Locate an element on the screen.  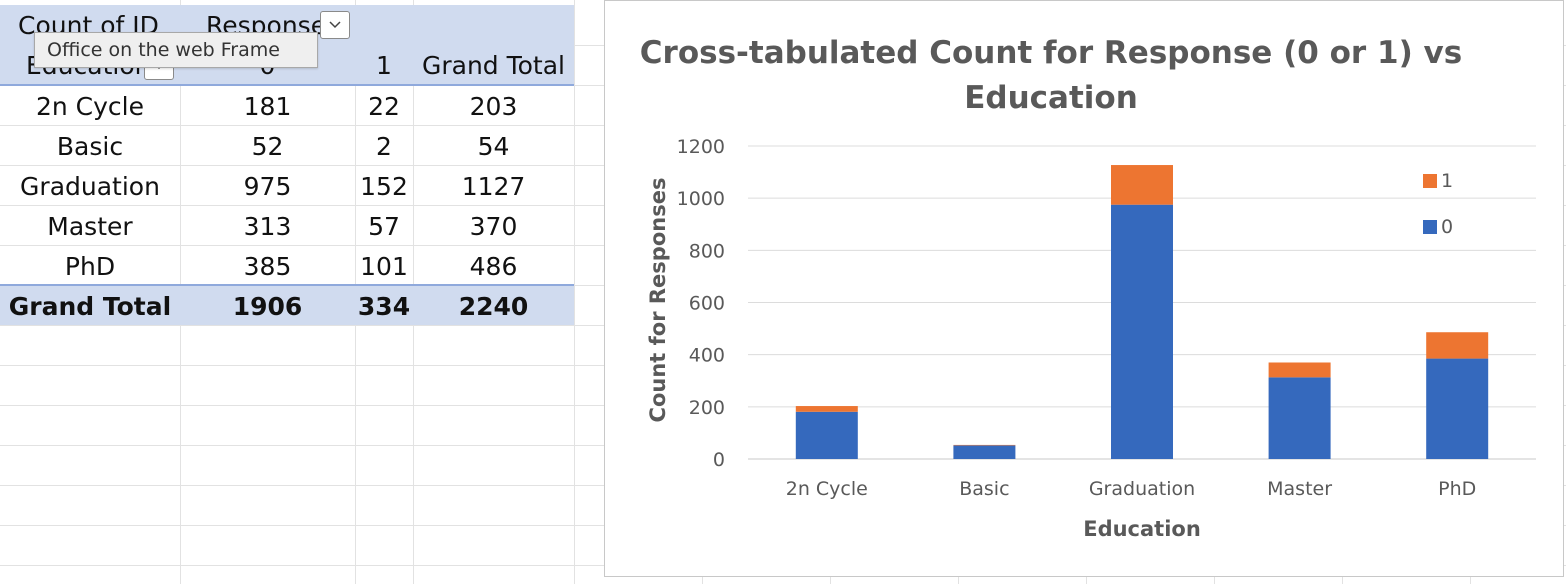
grand-total-value-1: 334 is located at coordinates (384, 306).